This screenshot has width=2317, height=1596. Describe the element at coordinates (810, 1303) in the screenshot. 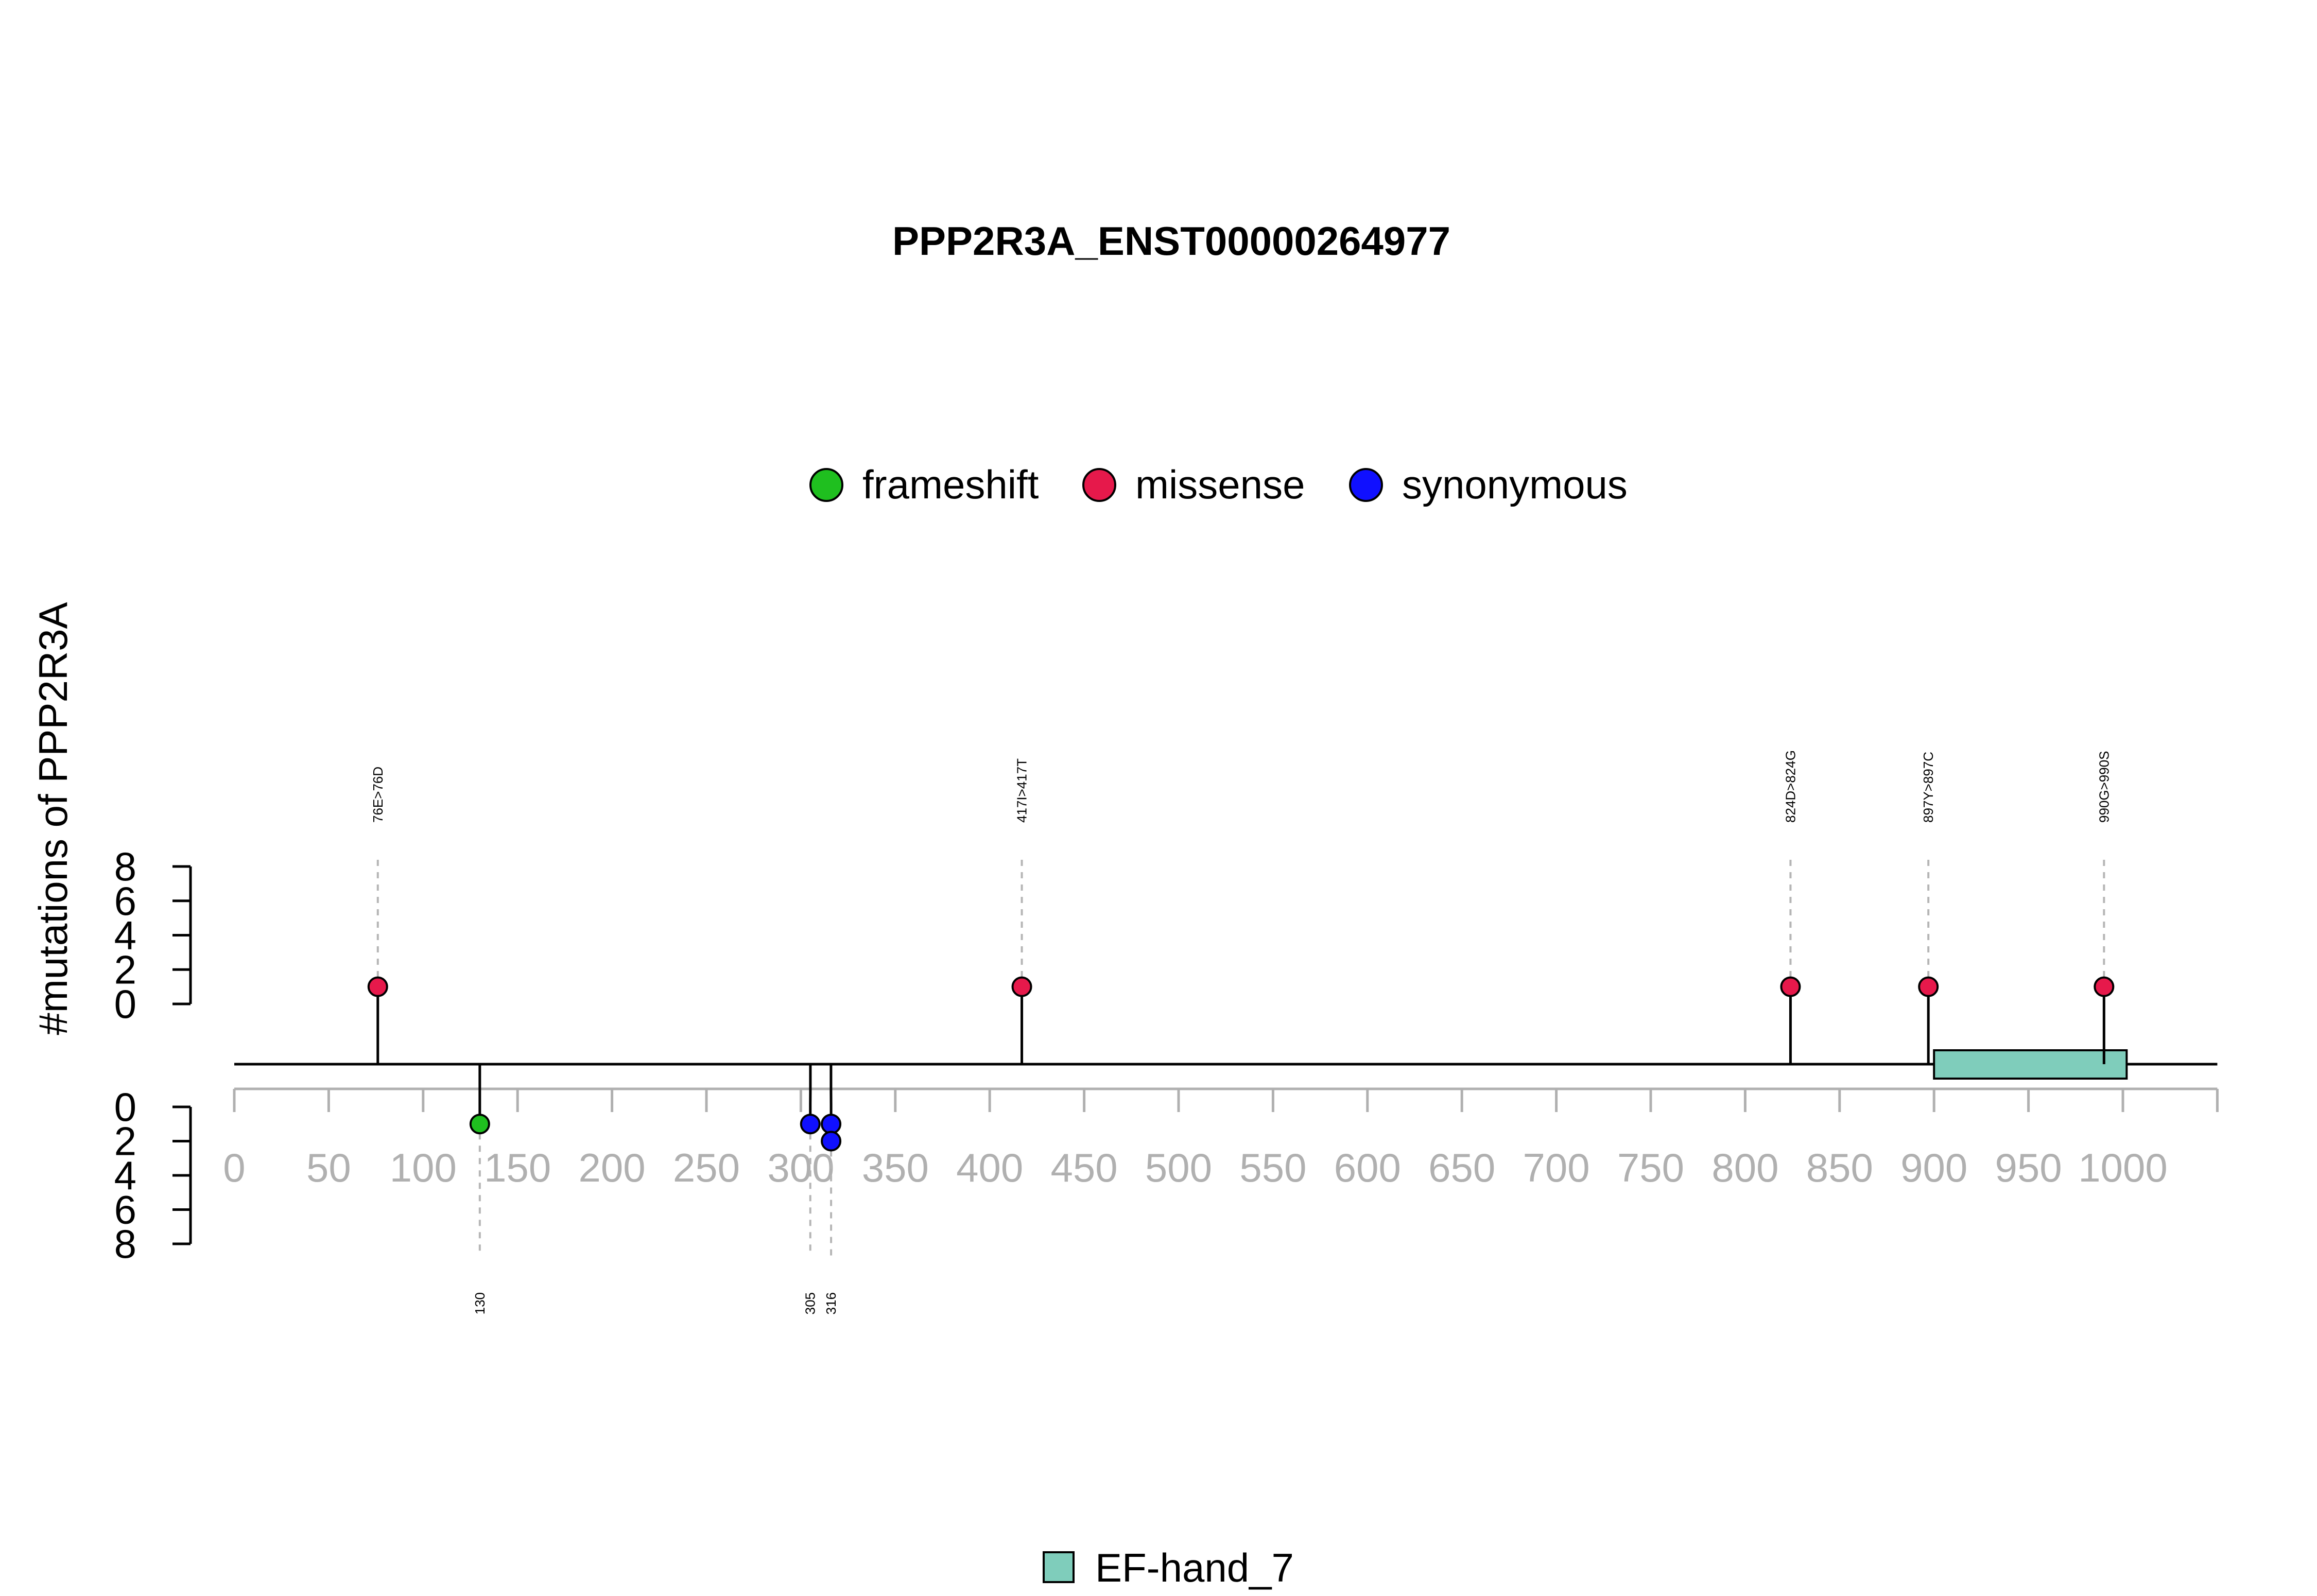

I see `lower-label-305: 305` at that location.